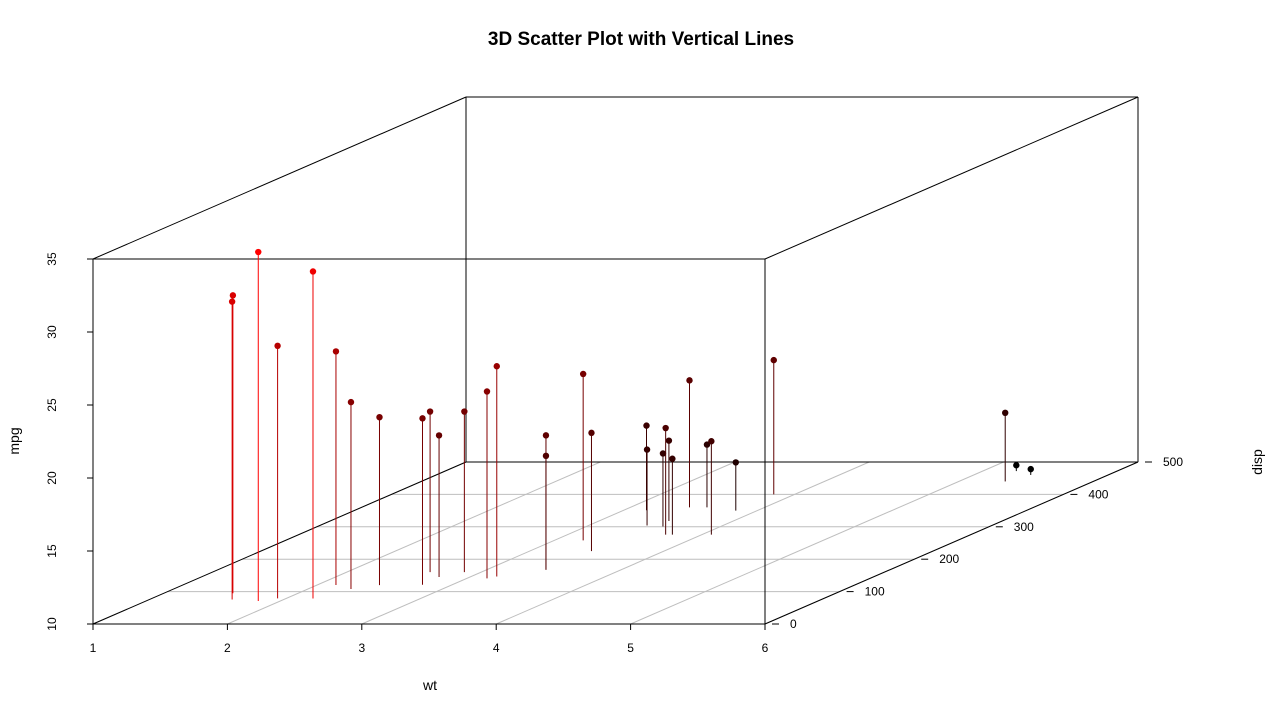  I want to click on z-tick-label: 25, so click(52, 405).